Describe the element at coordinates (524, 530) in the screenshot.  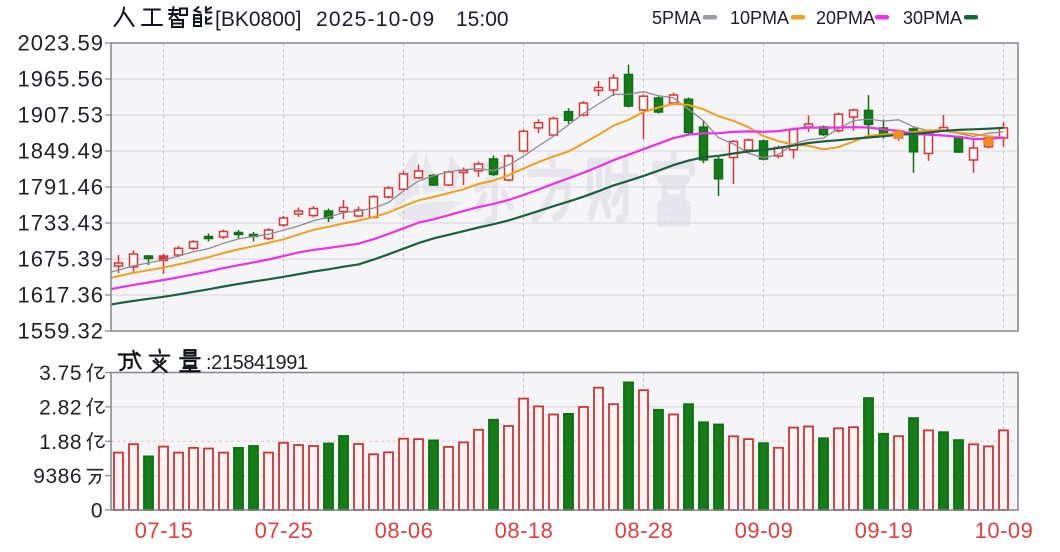
I see `svg-text: 08-18` at that location.